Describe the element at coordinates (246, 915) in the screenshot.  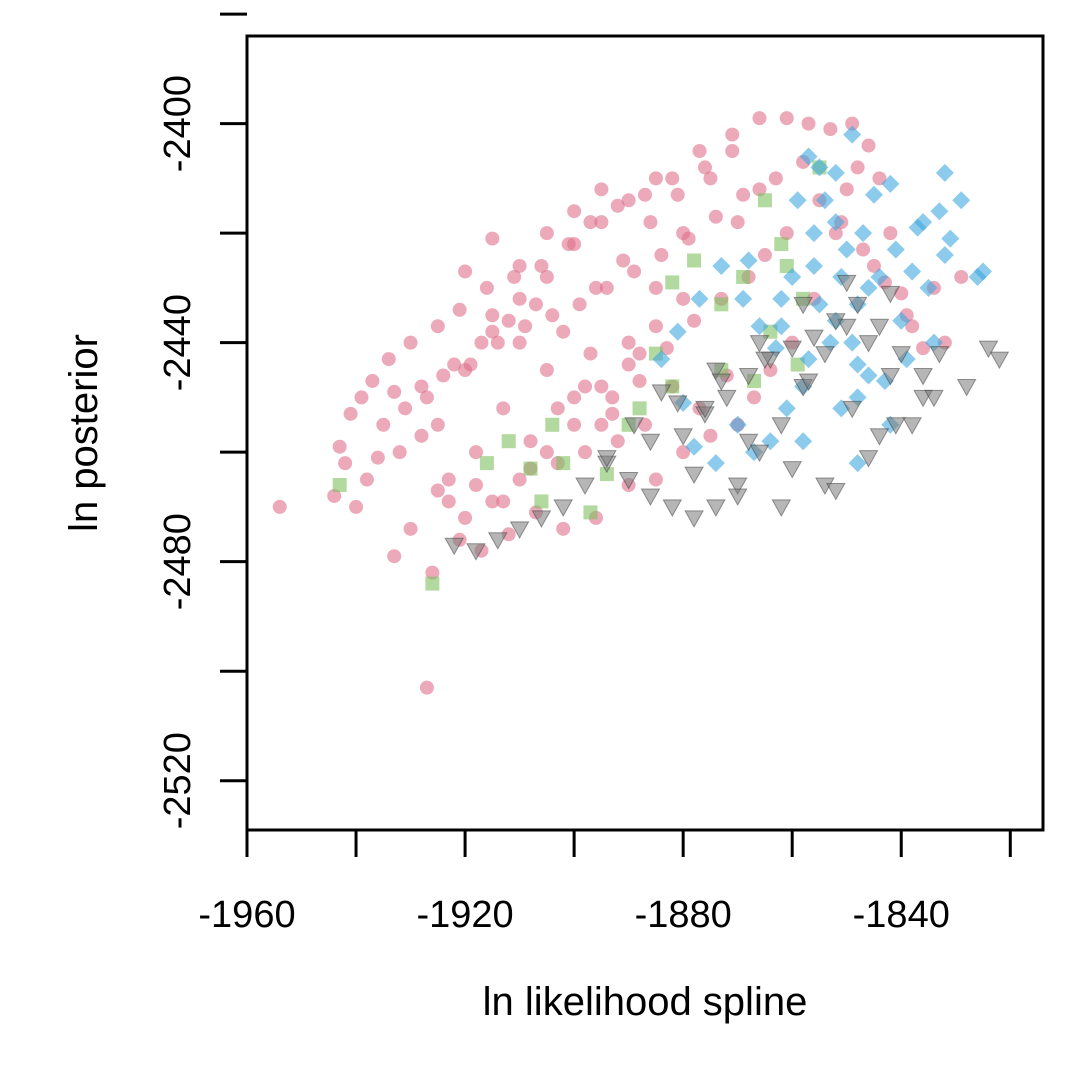
I see `x-tick-label: -1960` at that location.